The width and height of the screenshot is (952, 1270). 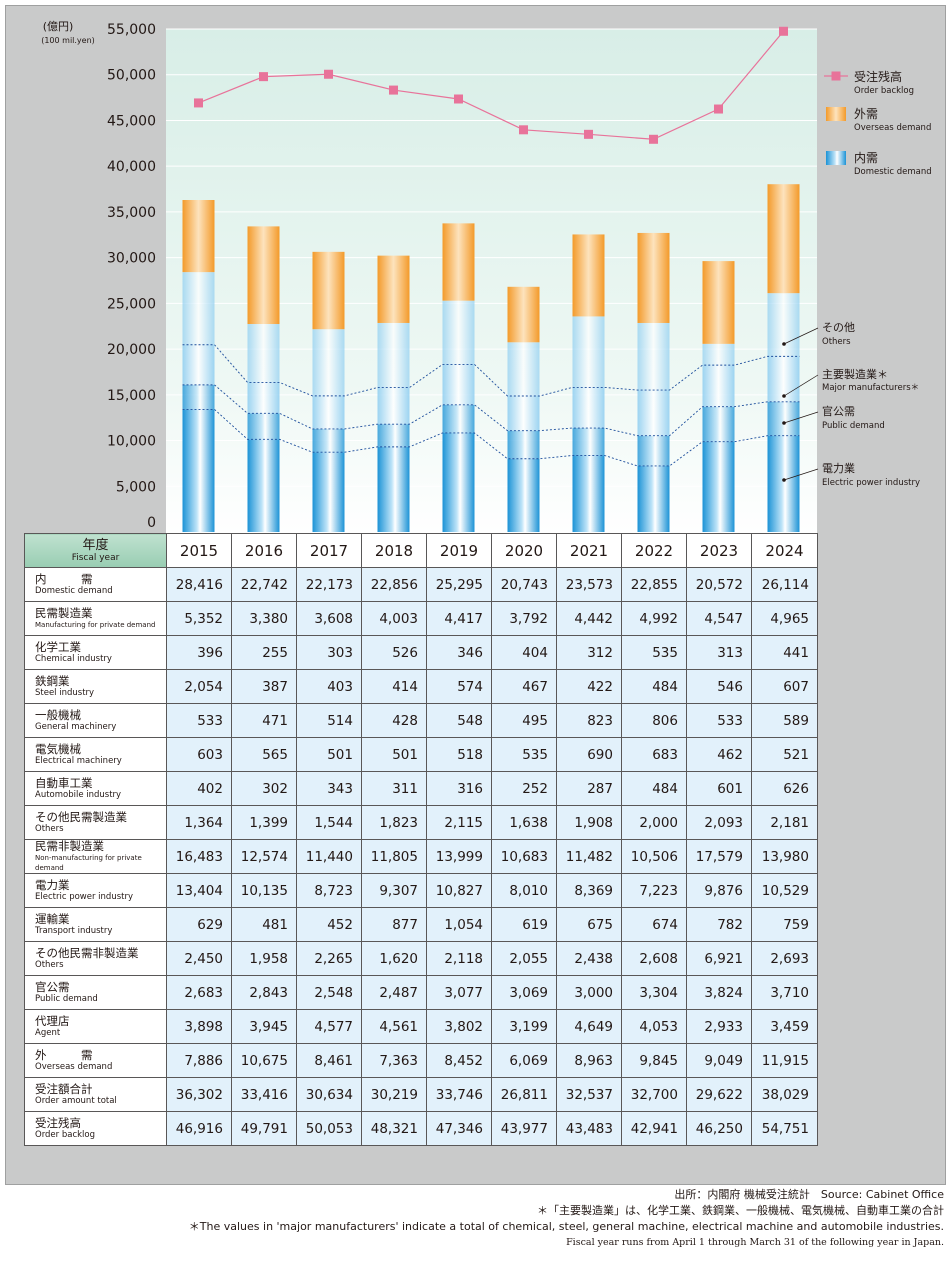 I want to click on table-cell: 346, so click(x=459, y=652).